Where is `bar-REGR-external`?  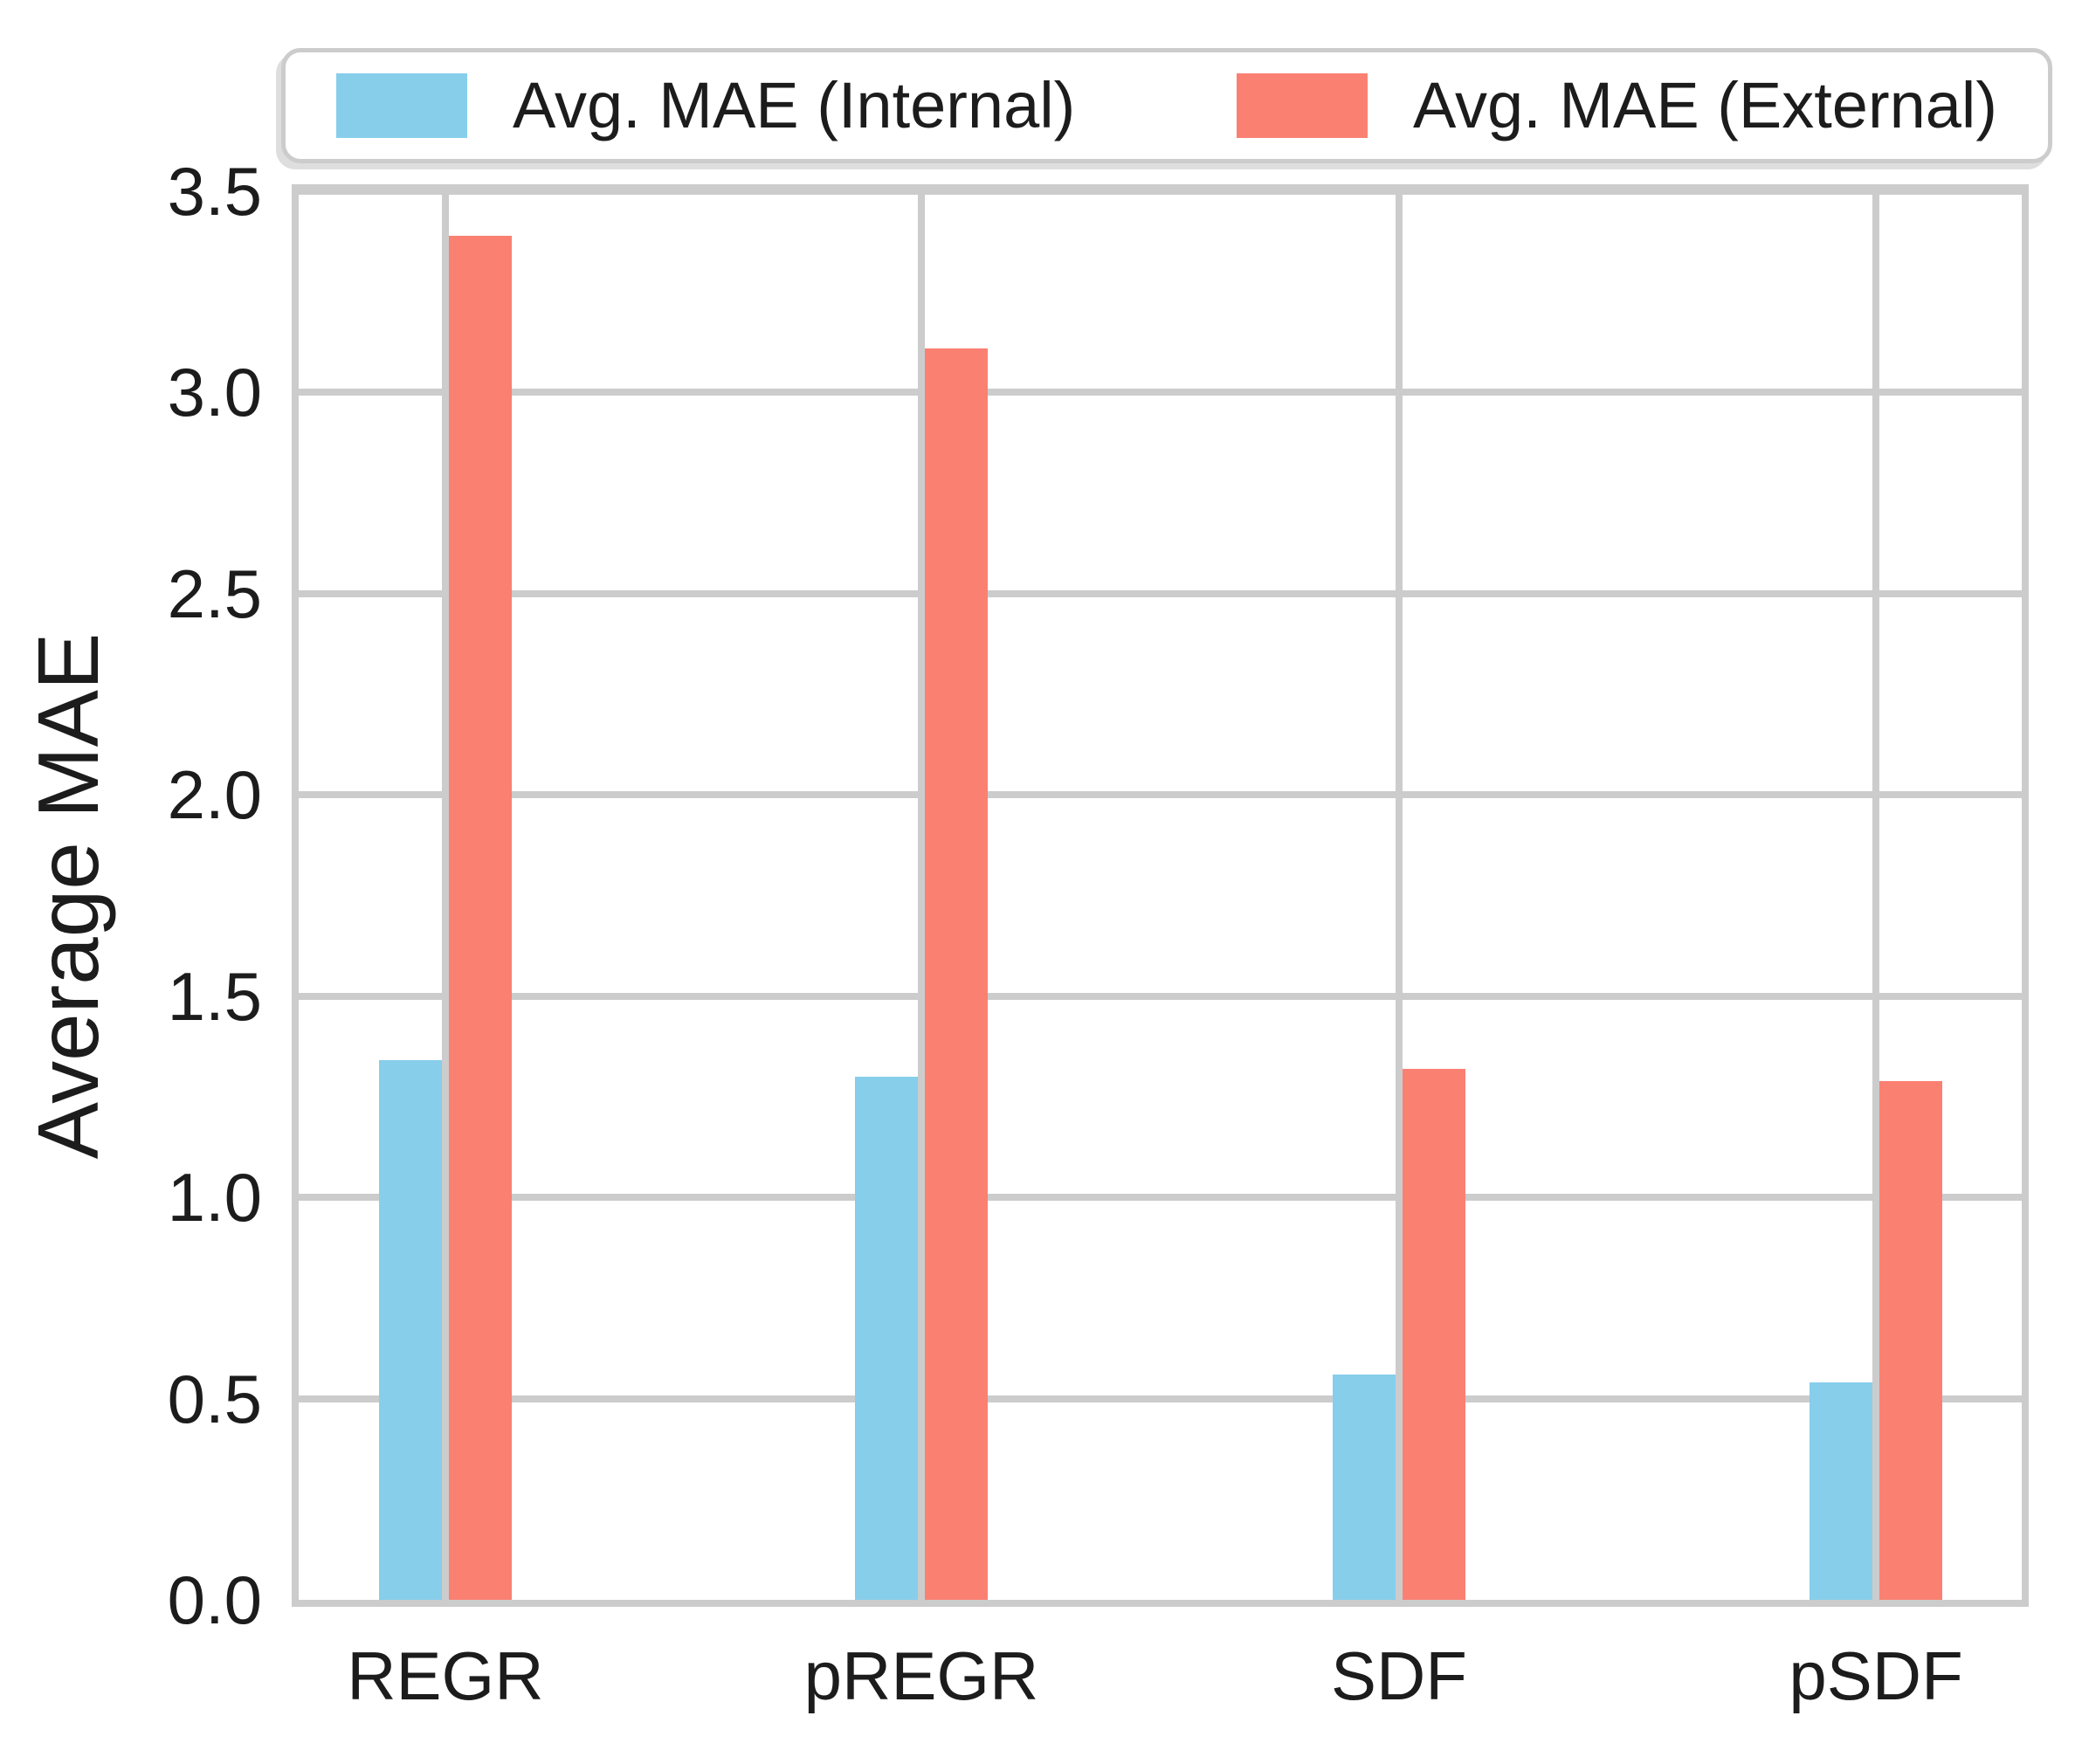 bar-REGR-external is located at coordinates (480, 918).